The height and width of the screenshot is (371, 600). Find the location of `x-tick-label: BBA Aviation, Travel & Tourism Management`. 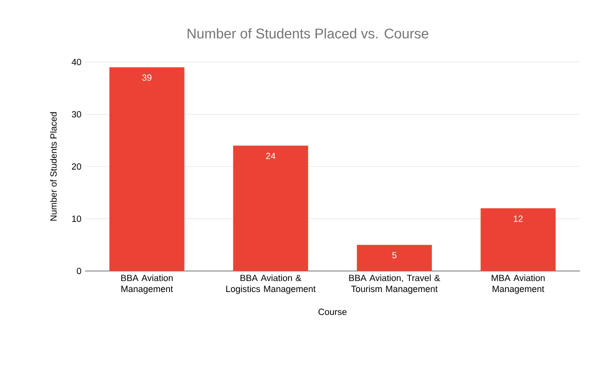

x-tick-label: BBA Aviation, Travel & Tourism Management is located at coordinates (394, 284).